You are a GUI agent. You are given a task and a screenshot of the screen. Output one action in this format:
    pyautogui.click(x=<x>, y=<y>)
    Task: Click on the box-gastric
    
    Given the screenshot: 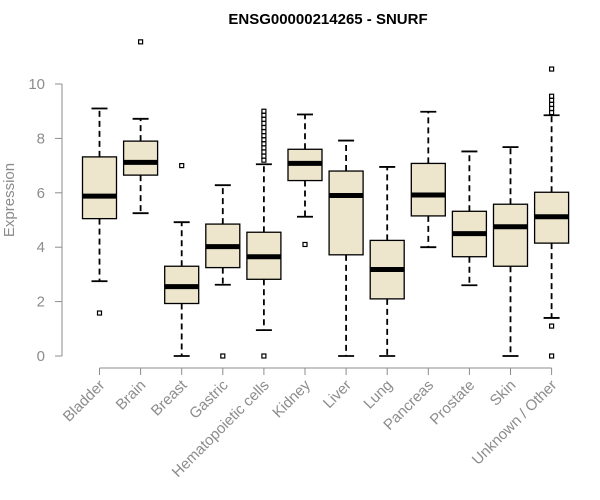 What is the action you would take?
    pyautogui.click(x=223, y=271)
    